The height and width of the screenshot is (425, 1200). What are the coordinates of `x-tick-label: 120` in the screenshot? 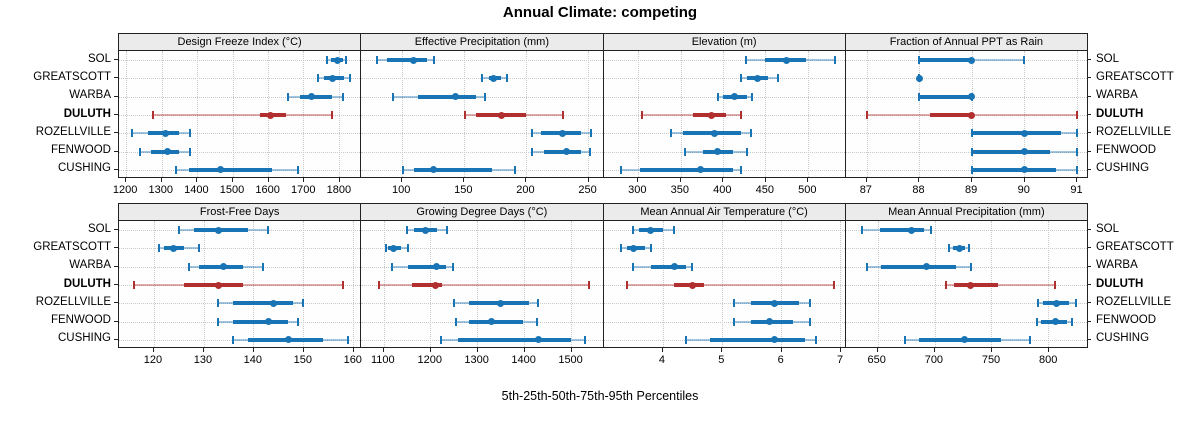 It's located at (153, 360).